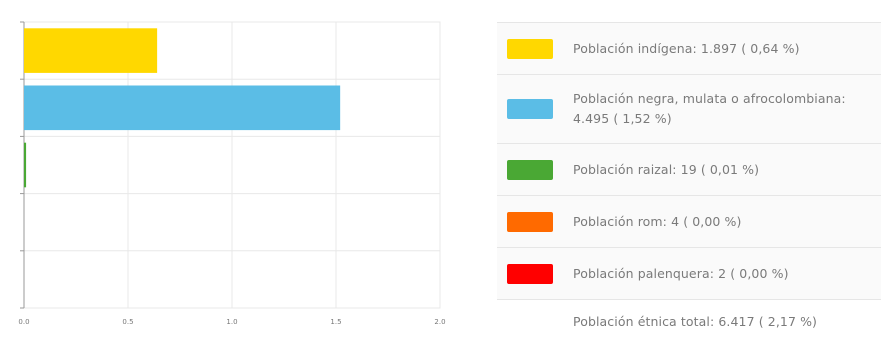 The width and height of the screenshot is (886, 344). I want to click on x-tick-label-3: 1.5, so click(335, 322).